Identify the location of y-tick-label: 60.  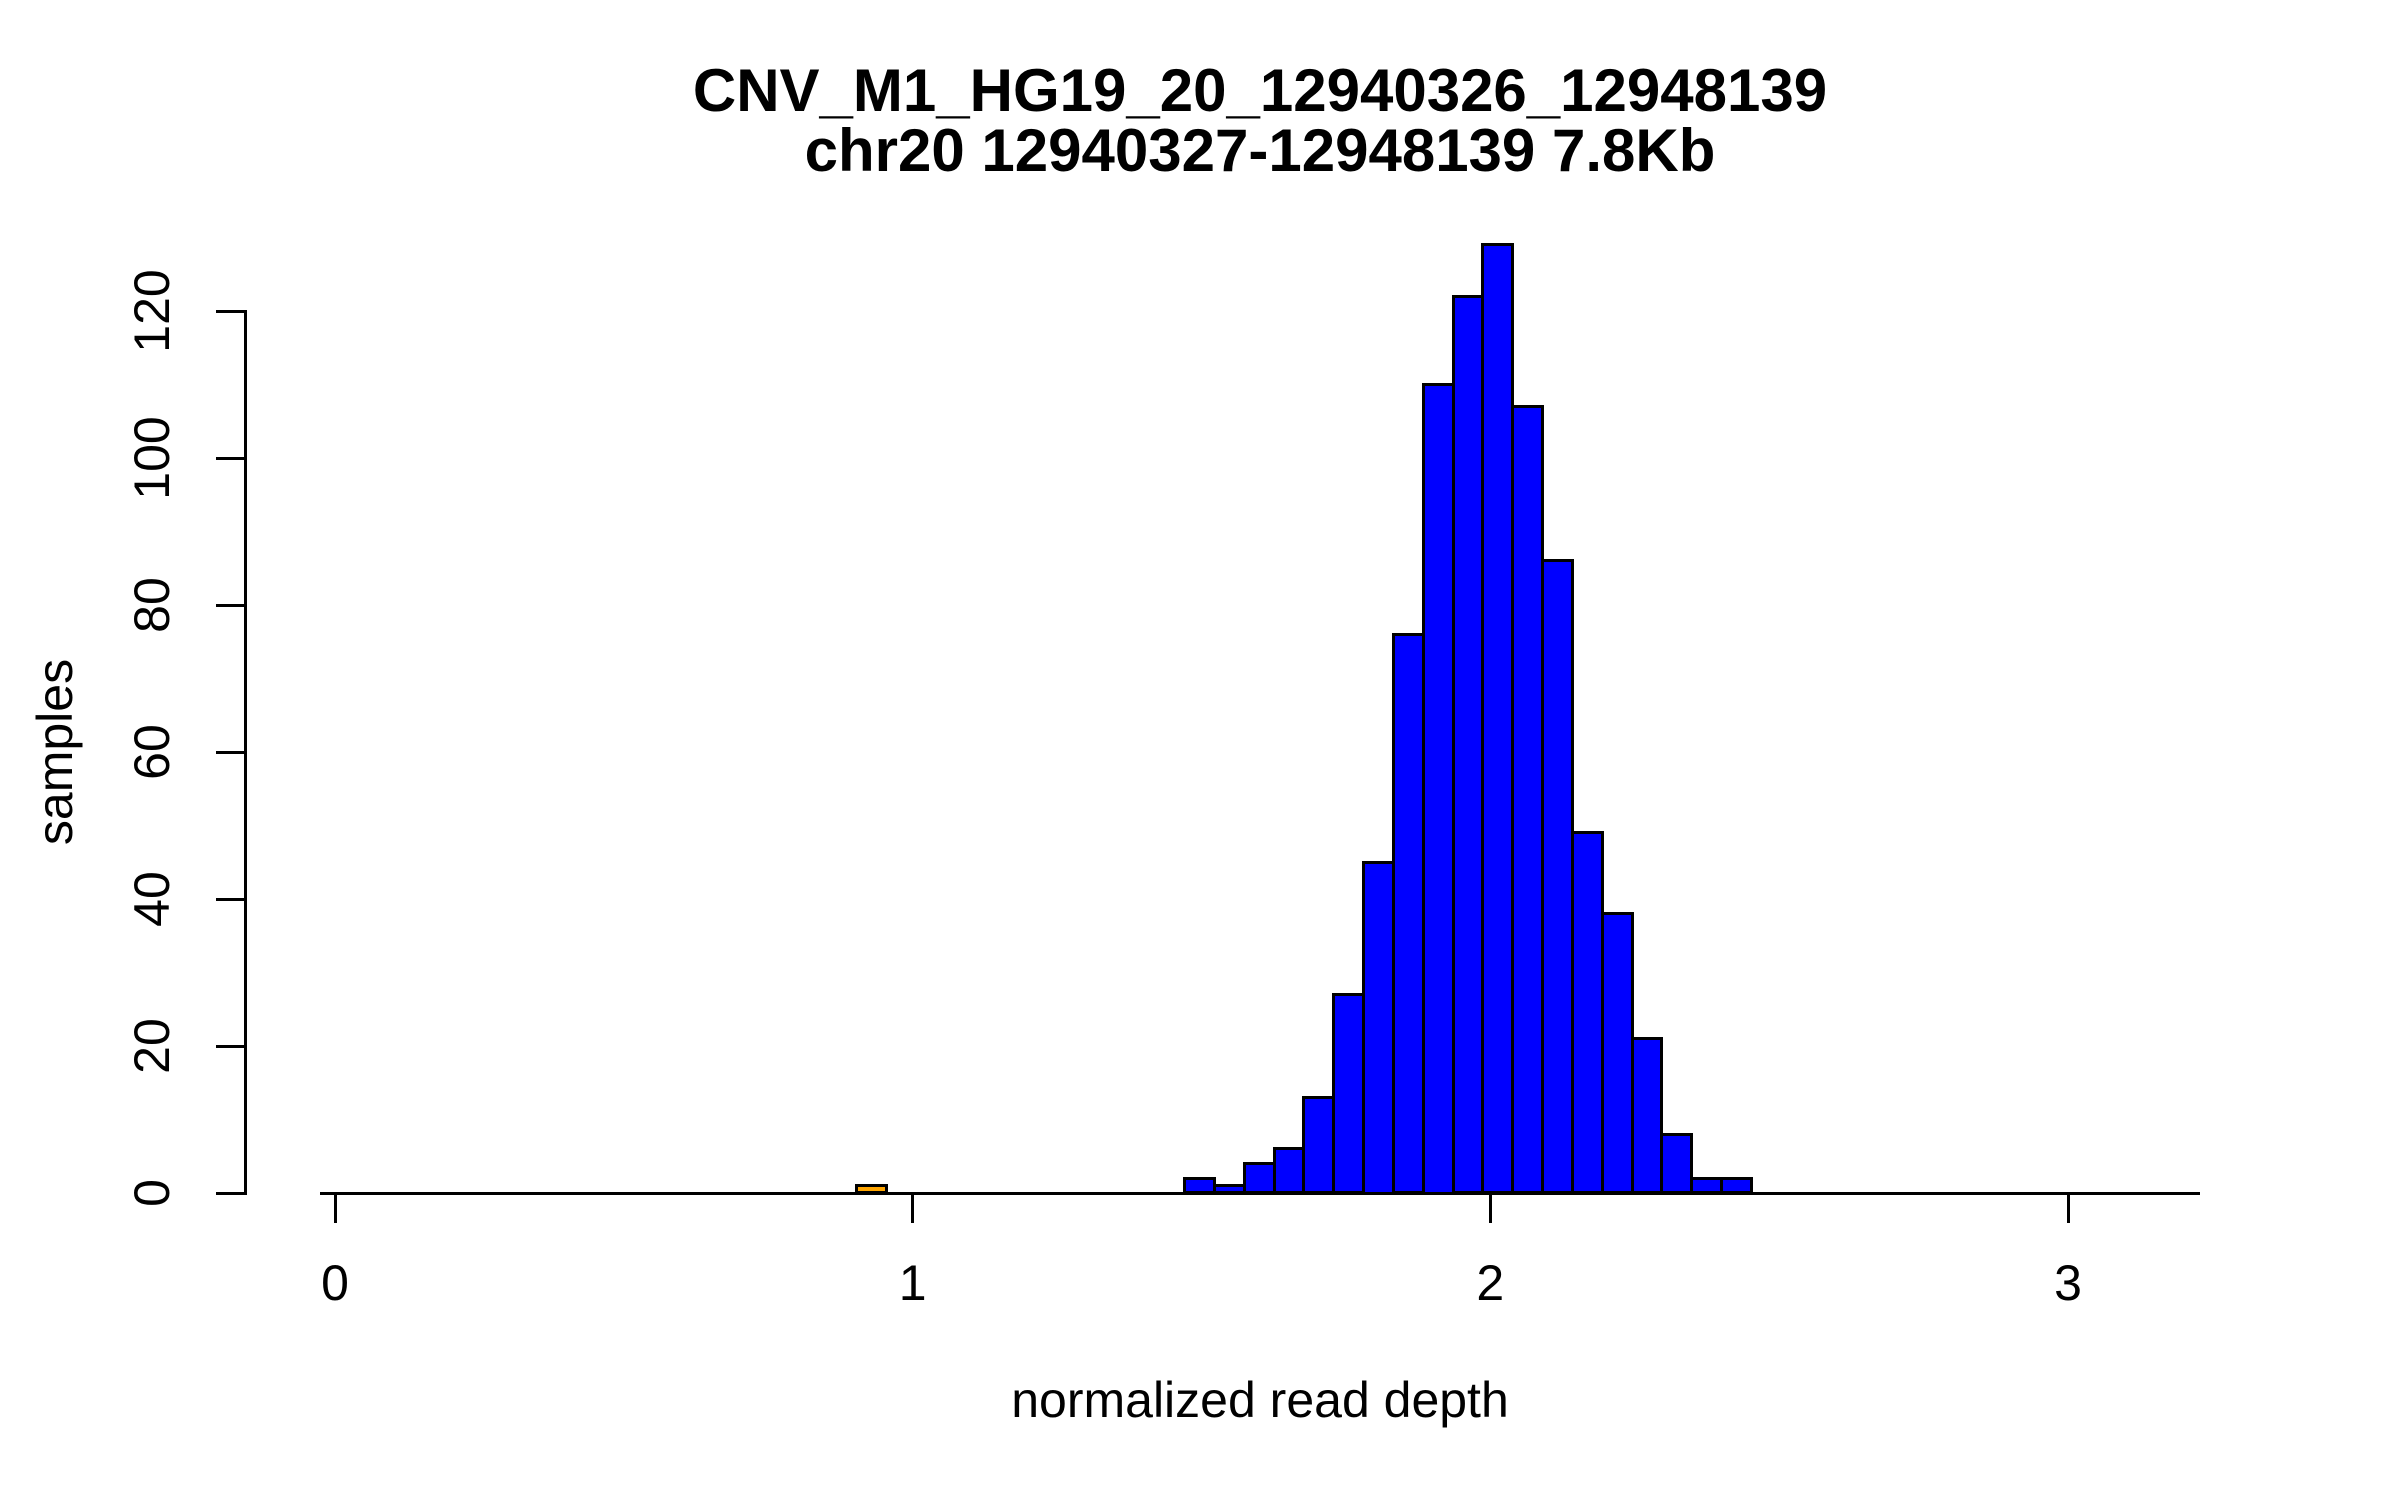
(152, 752).